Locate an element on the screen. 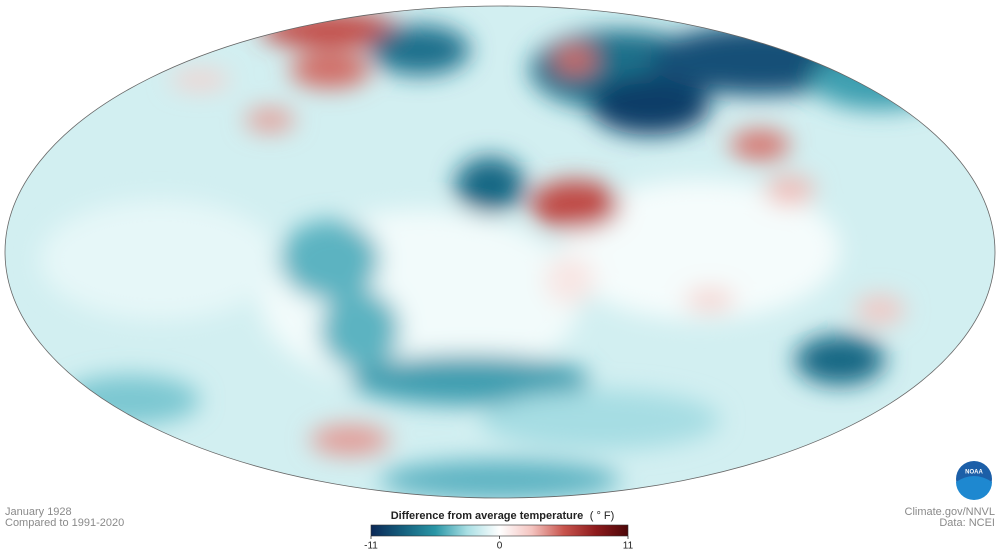 This screenshot has width=1000, height=555. legend-tick-label: 0 is located at coordinates (500, 546).